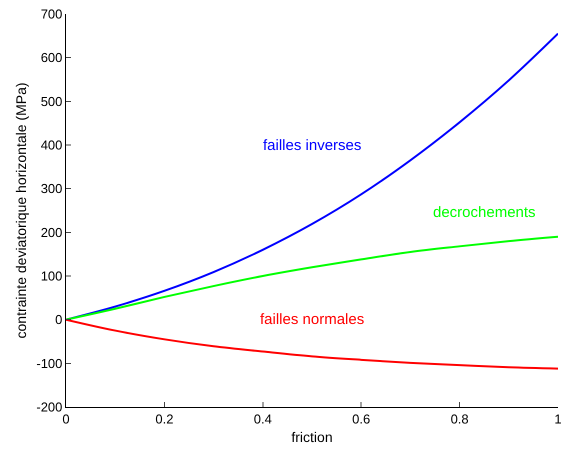 Image resolution: width=564 pixels, height=451 pixels. Describe the element at coordinates (51, 101) in the screenshot. I see `y-tick-label: 500` at that location.